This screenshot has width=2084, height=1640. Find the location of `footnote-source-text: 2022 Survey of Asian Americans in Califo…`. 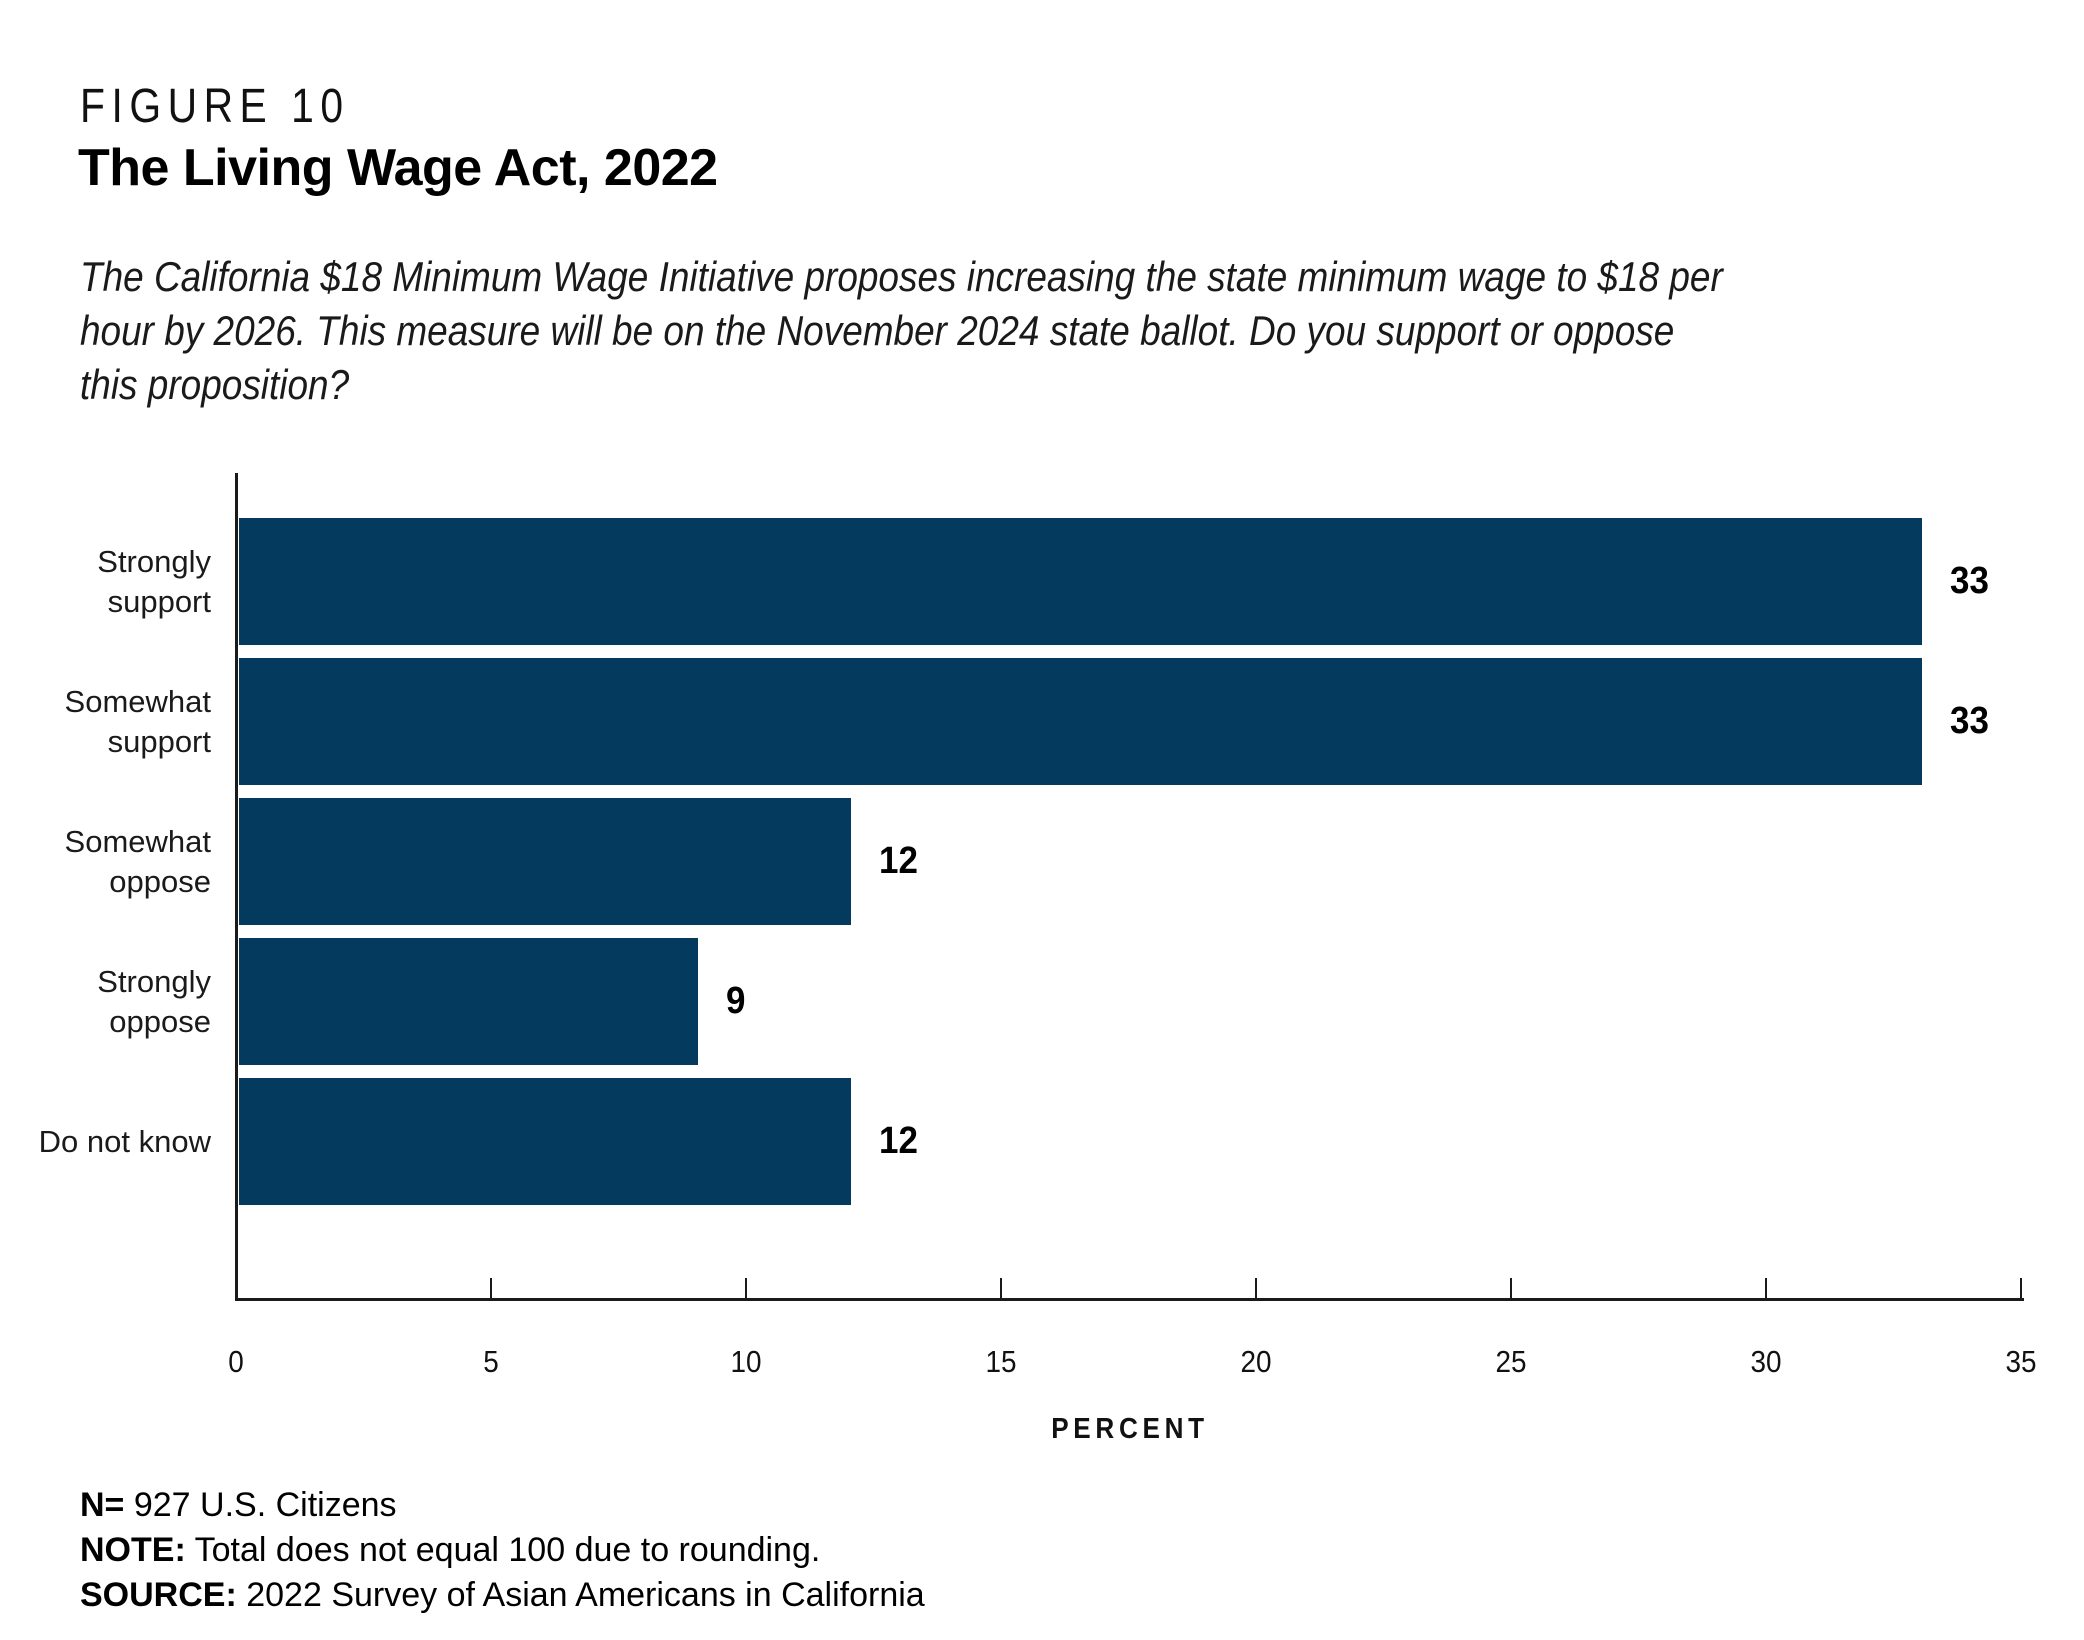

footnote-source-text: 2022 Survey of Asian Americans in Califo… is located at coordinates (580, 1595).